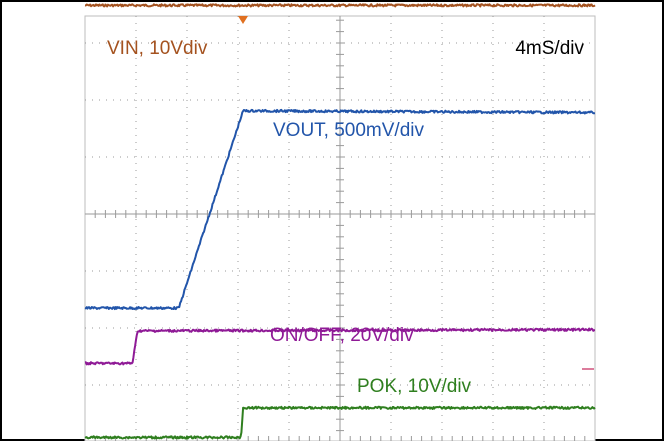  What do you see at coordinates (243, 20) in the screenshot?
I see `trigger-position-marker` at bounding box center [243, 20].